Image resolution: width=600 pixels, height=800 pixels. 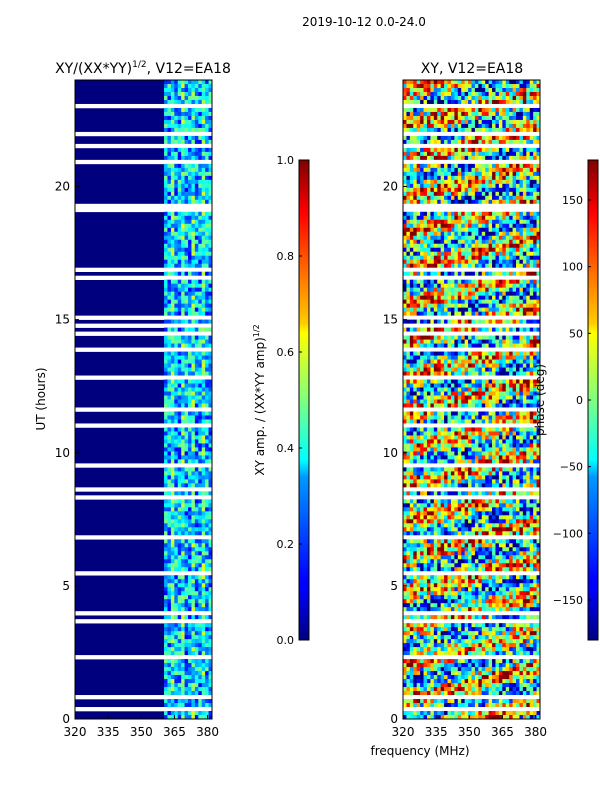 I want to click on phase-flagged-row, so click(x=471, y=277).